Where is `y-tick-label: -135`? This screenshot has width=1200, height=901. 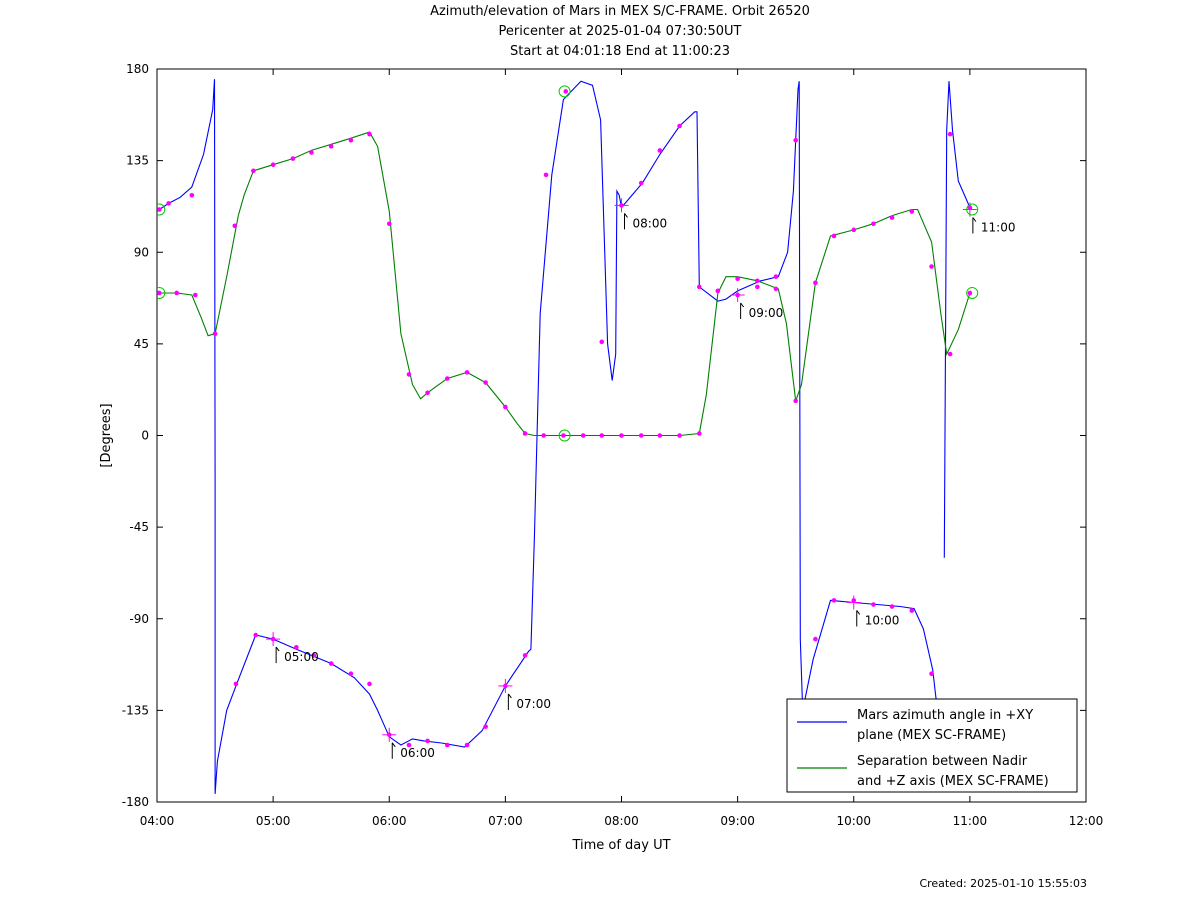
y-tick-label: -135 is located at coordinates (135, 710).